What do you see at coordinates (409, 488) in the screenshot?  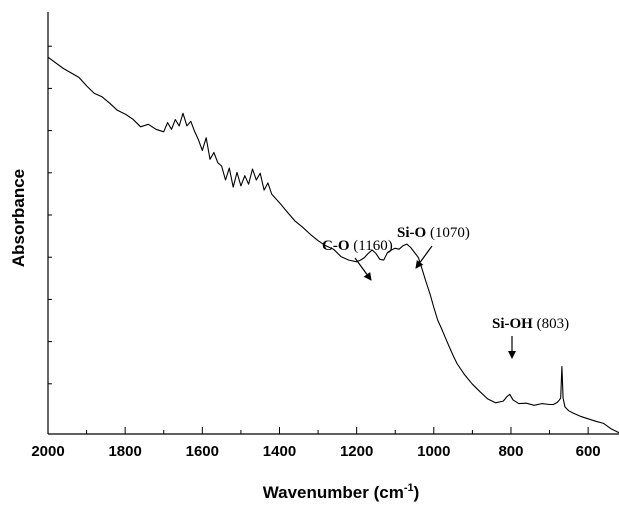 I see `x-axis-label-superscript: -1` at bounding box center [409, 488].